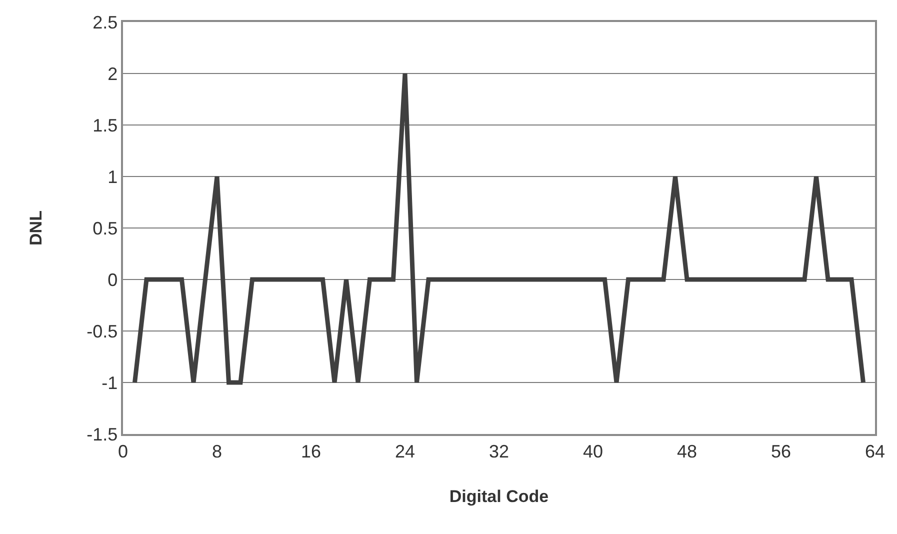  What do you see at coordinates (311, 451) in the screenshot?
I see `x-tick-label: 16` at bounding box center [311, 451].